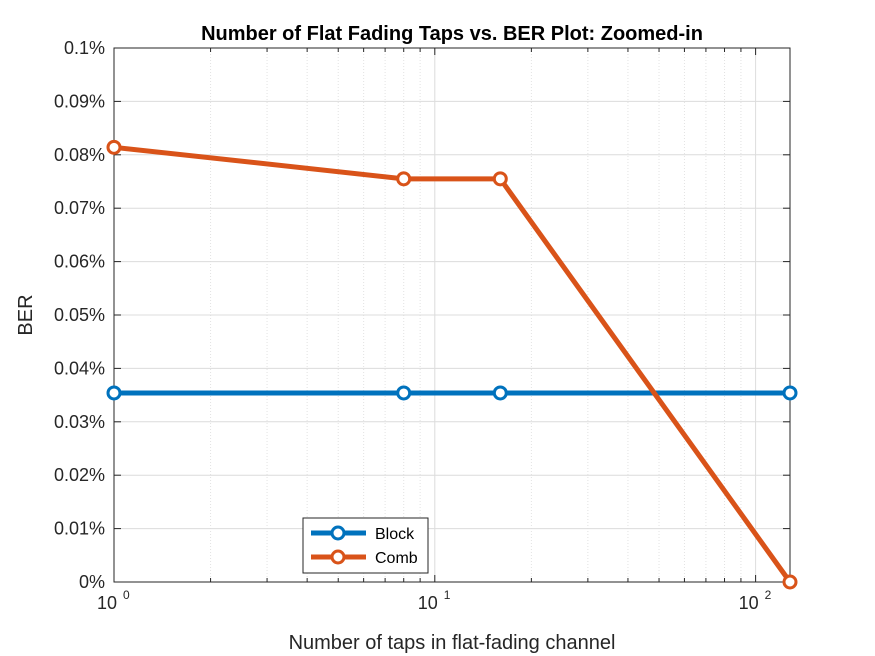 The height and width of the screenshot is (656, 875). What do you see at coordinates (126, 595) in the screenshot?
I see `x-tick-exponent: 0` at bounding box center [126, 595].